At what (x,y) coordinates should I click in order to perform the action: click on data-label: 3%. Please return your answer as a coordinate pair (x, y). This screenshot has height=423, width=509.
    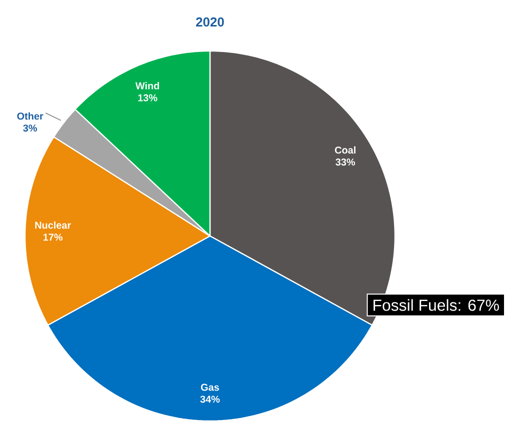
    Looking at the image, I should click on (30, 128).